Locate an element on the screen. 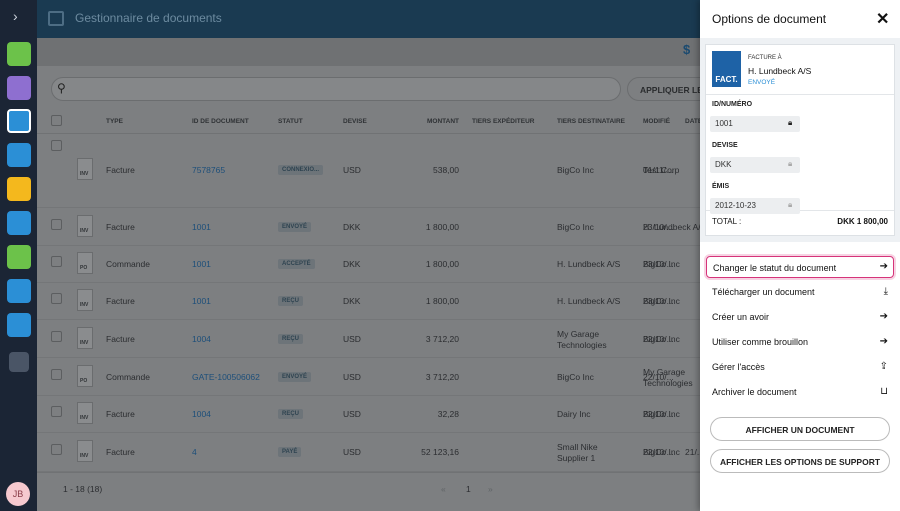  lock-icon: 🔒︎ is located at coordinates (790, 122).